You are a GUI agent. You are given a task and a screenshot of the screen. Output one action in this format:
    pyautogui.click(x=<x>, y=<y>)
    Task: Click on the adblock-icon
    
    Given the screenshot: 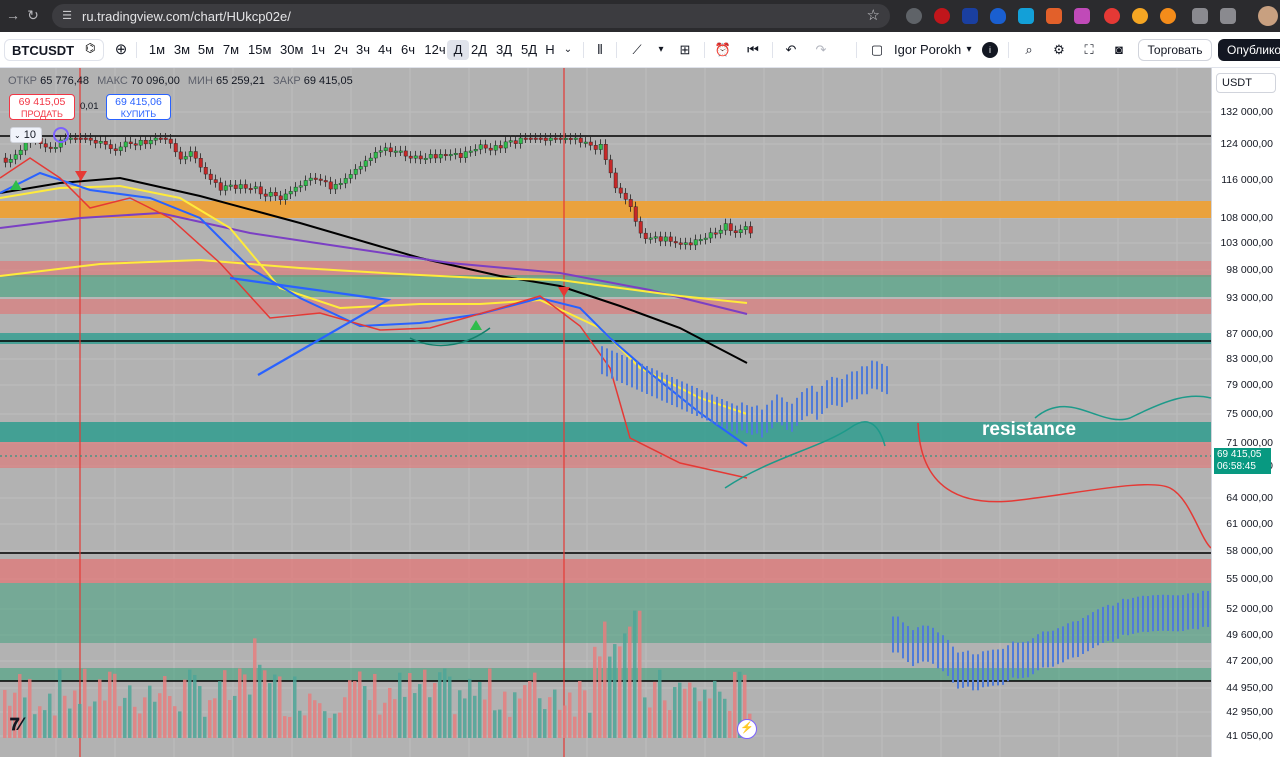 What is the action you would take?
    pyautogui.click(x=1112, y=16)
    